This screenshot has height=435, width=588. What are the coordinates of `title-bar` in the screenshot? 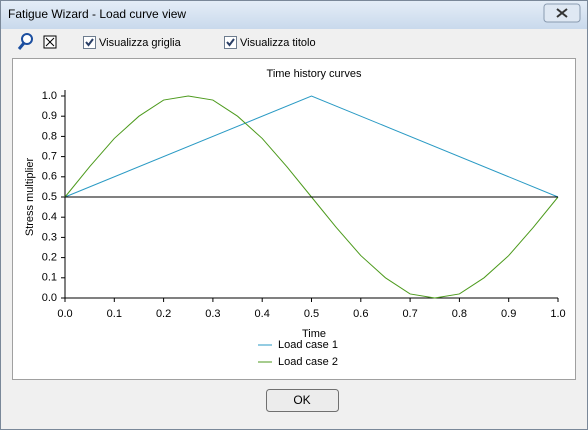 It's located at (294, 15).